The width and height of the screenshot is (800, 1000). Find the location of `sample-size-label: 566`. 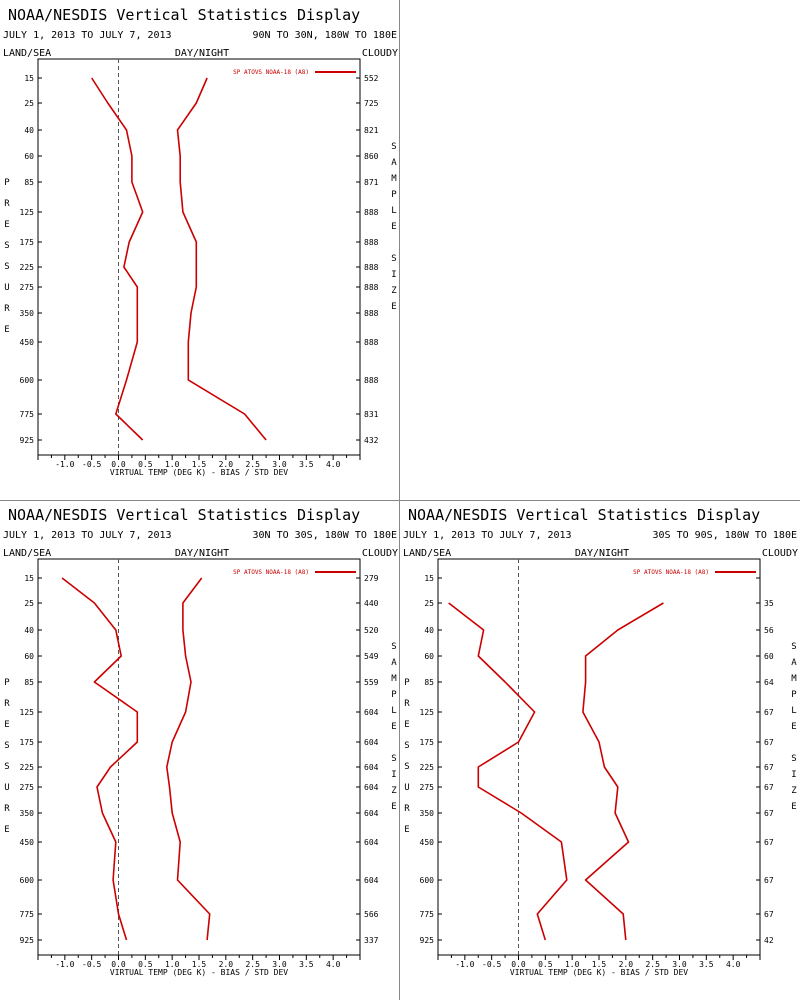

sample-size-label: 566 is located at coordinates (371, 914).